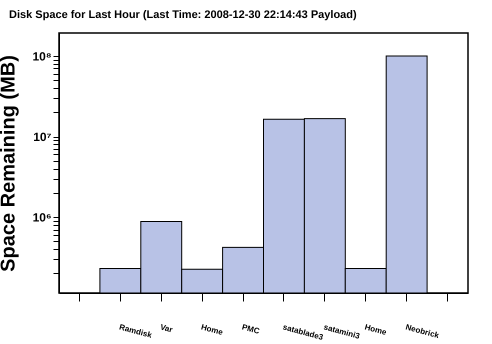 The width and height of the screenshot is (492, 344). I want to click on y-tick-label: 10⁸, so click(42, 56).